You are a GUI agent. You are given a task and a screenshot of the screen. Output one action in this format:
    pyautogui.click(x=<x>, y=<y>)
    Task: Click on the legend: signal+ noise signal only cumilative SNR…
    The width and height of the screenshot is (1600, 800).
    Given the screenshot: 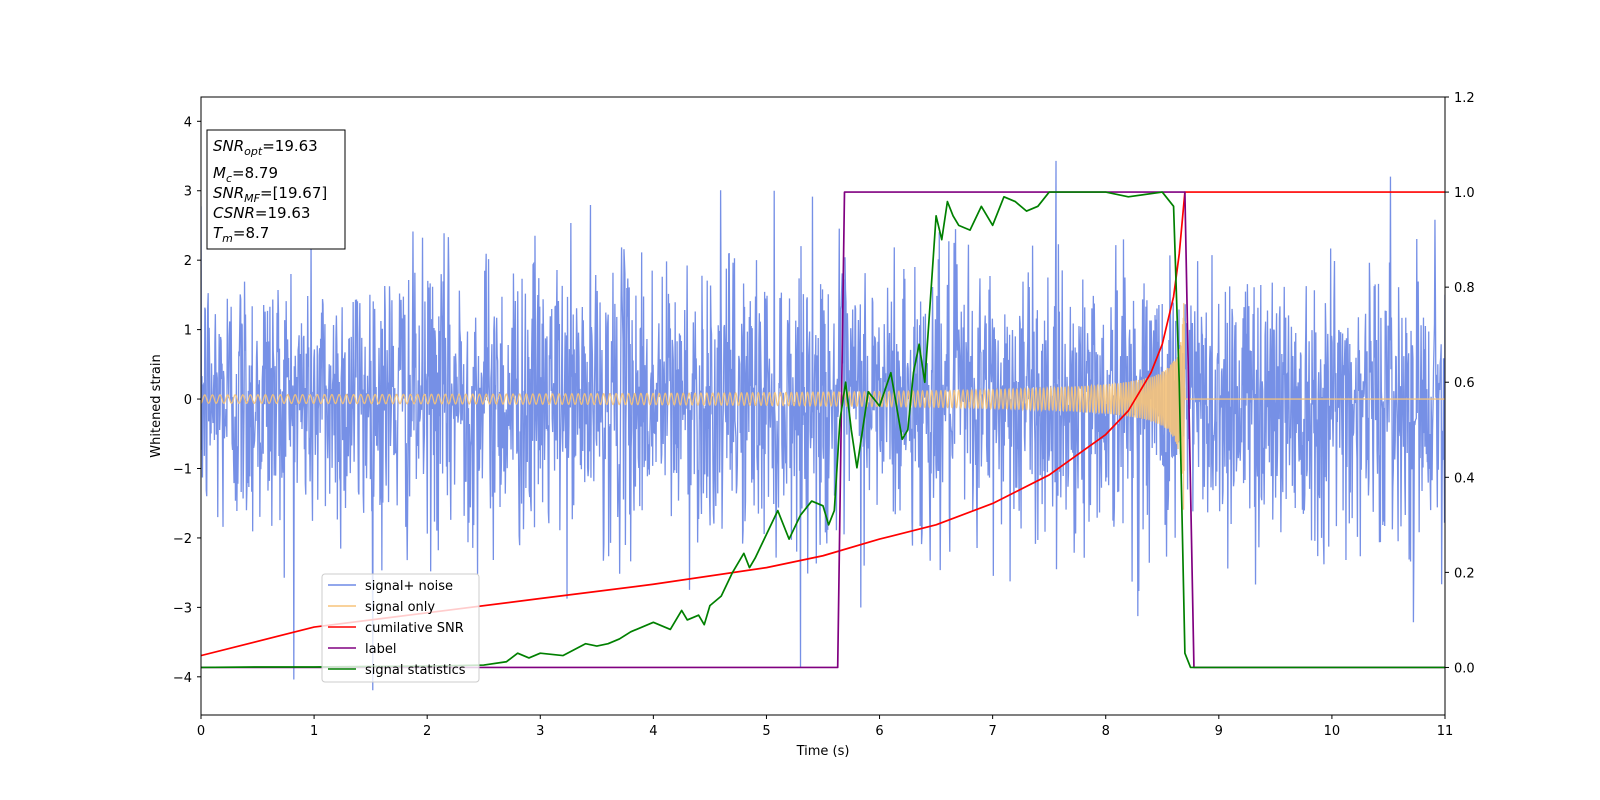 What is the action you would take?
    pyautogui.click(x=400, y=628)
    